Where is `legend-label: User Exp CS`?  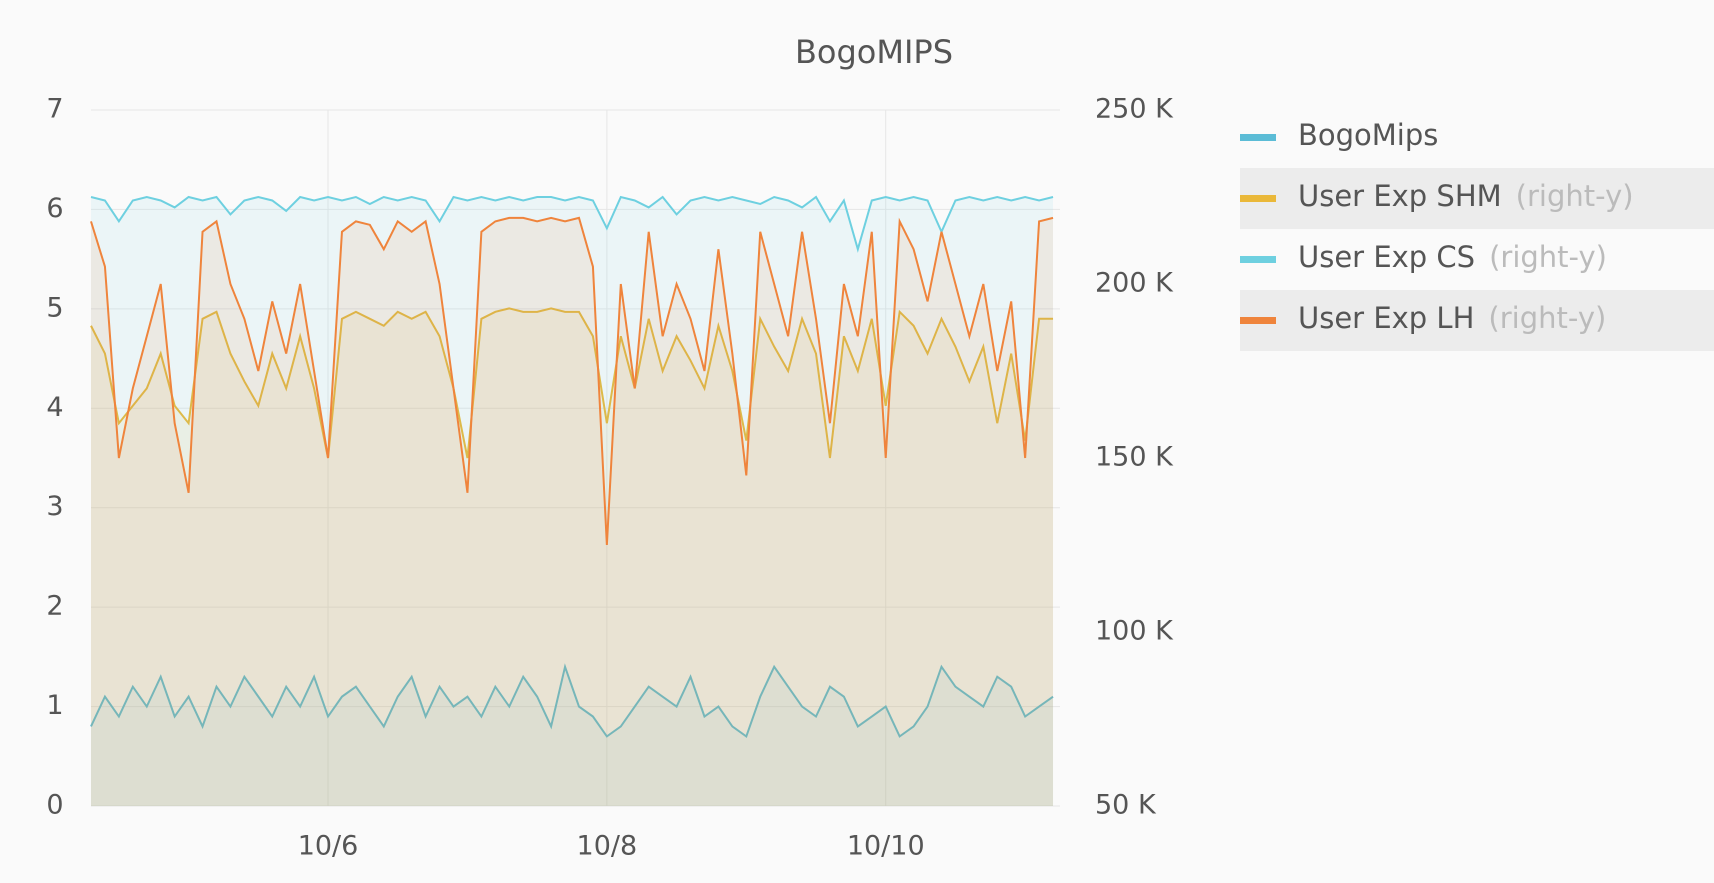
legend-label: User Exp CS is located at coordinates (1386, 257).